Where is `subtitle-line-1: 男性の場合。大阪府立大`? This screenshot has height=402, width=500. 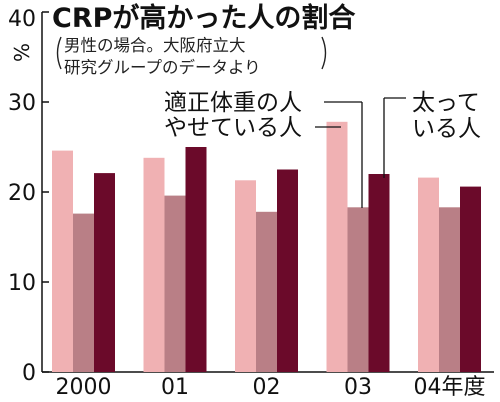 subtitle-line-1: 男性の場合。大阪府立大 is located at coordinates (155, 45).